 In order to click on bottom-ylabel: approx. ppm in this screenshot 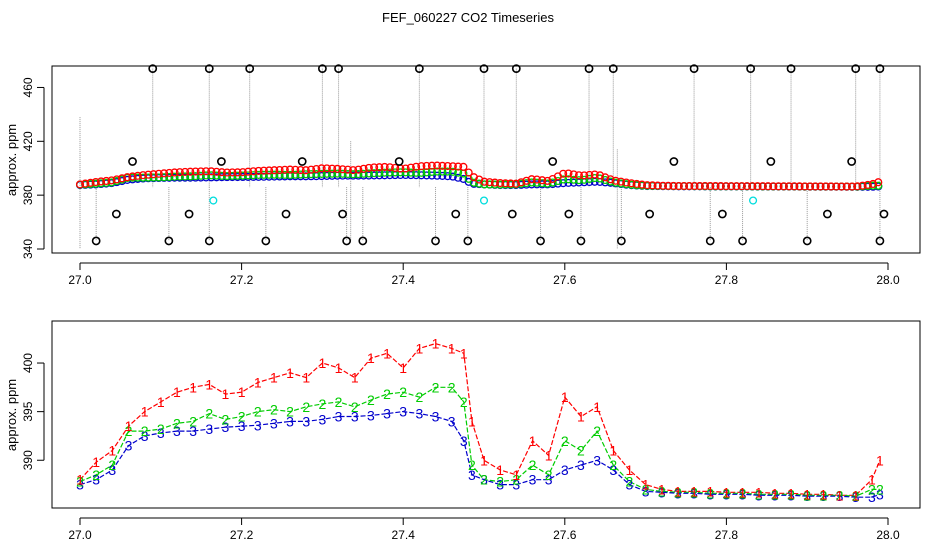, I will do `click(11, 415)`.